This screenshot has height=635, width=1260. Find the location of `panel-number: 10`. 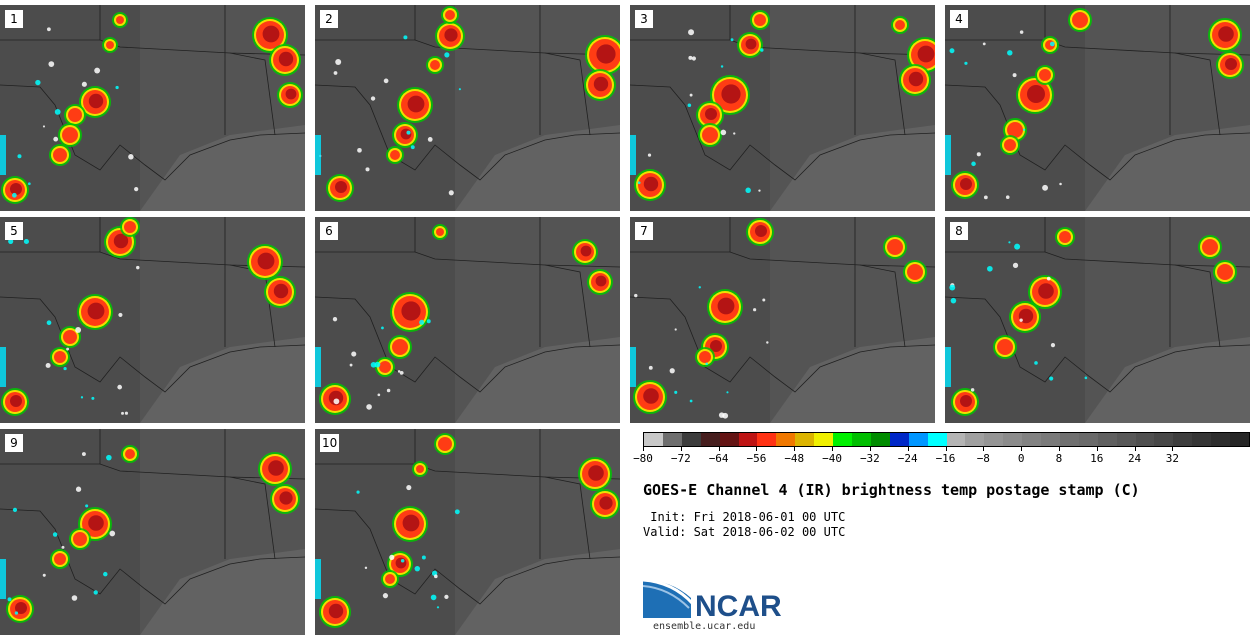

panel-number: 10 is located at coordinates (330, 443).